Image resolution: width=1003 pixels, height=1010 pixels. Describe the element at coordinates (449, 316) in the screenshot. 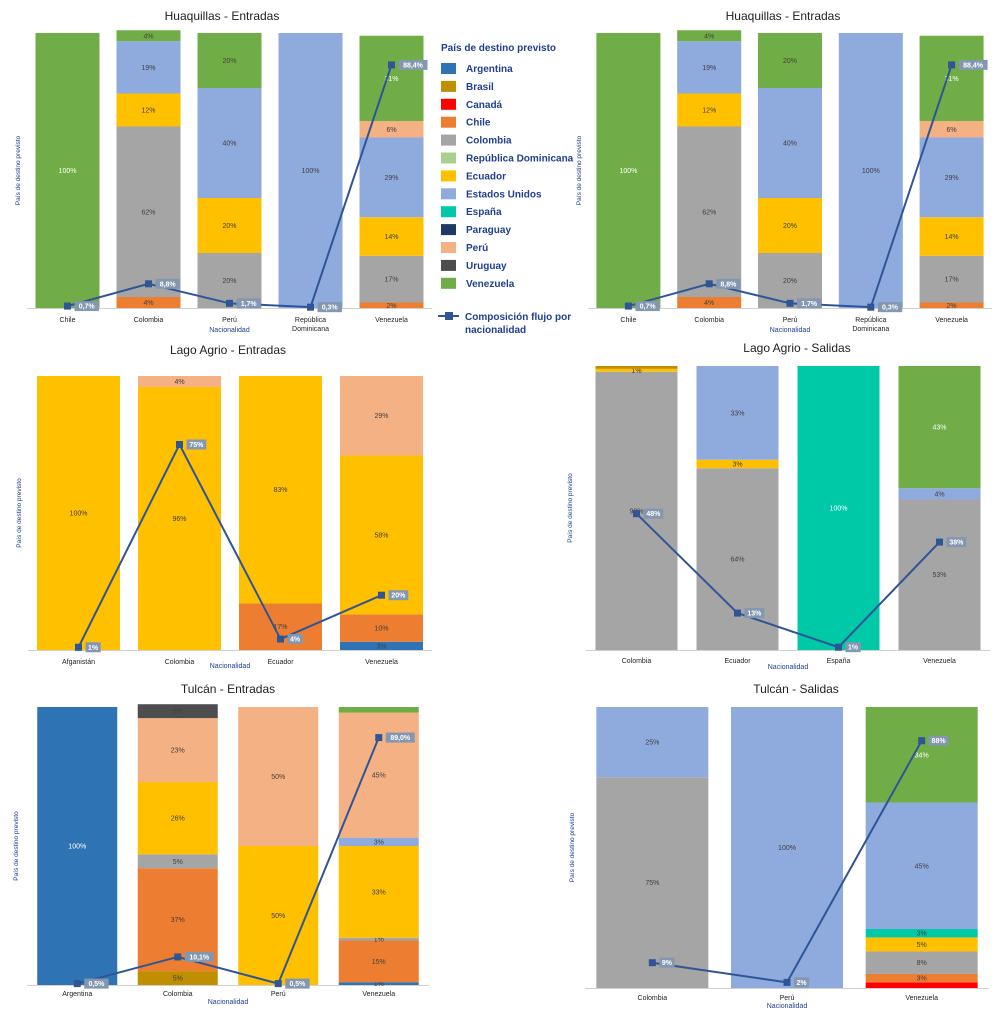

I see `legend-line-marker` at that location.